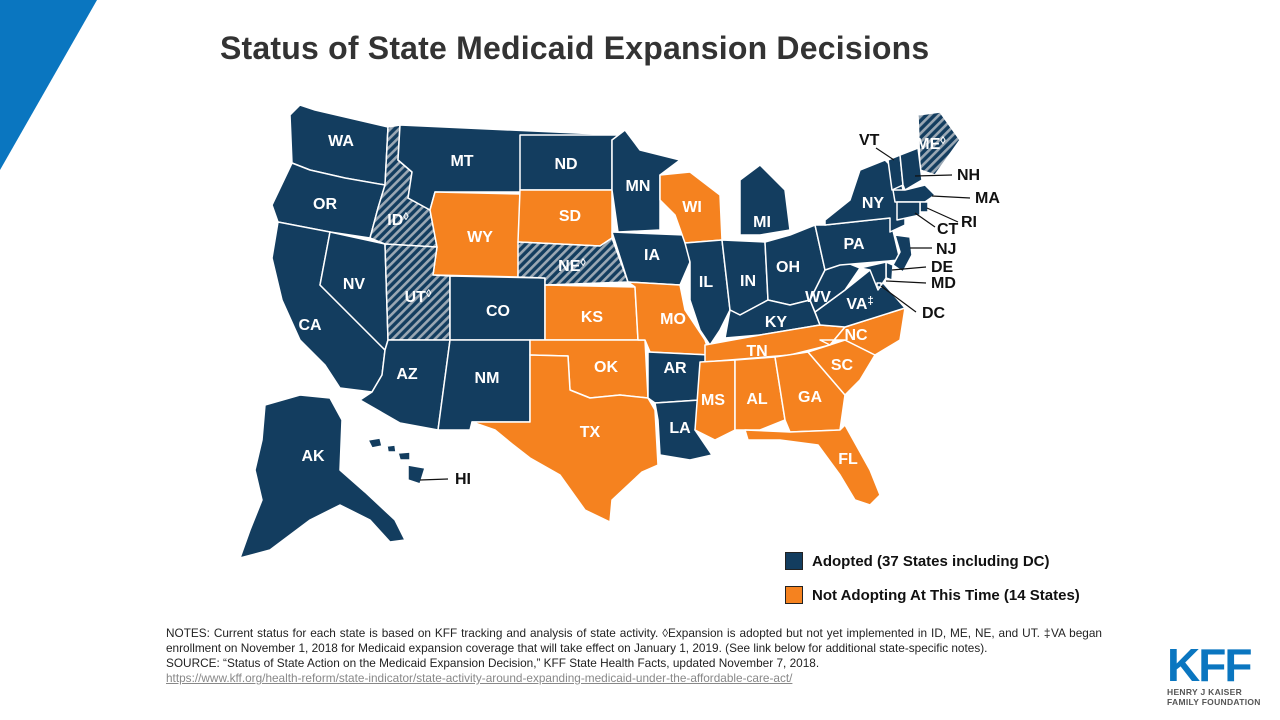 Image resolution: width=1280 pixels, height=720 pixels. What do you see at coordinates (48, 85) in the screenshot?
I see `corner-accent` at bounding box center [48, 85].